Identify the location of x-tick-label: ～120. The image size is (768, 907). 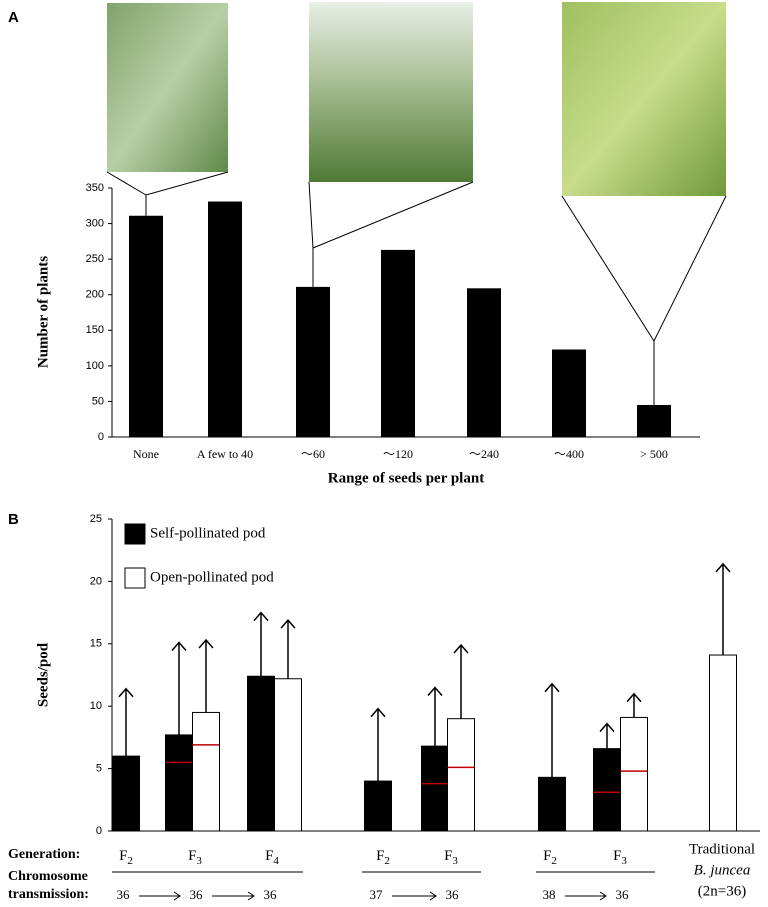
(398, 454).